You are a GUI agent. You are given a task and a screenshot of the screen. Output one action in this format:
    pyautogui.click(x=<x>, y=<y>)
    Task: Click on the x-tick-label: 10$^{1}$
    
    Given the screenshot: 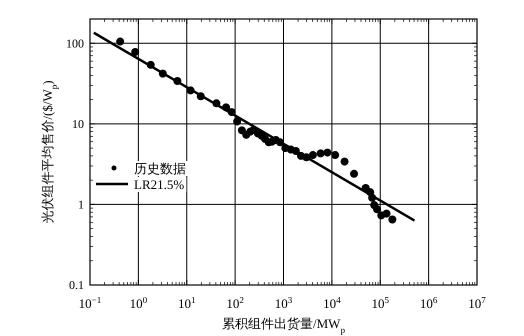 What is the action you would take?
    pyautogui.click(x=187, y=303)
    